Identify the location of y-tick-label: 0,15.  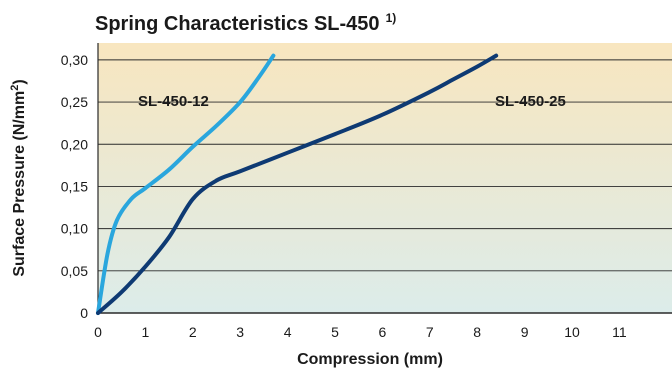
(74, 186).